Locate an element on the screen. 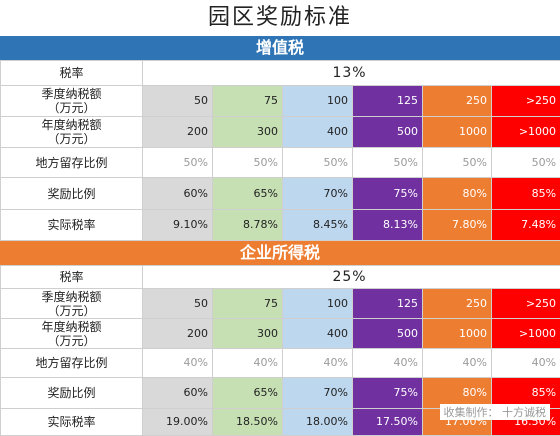 The height and width of the screenshot is (436, 560). table-row: 实际税率 9.10% 8.78% 8.45% 8.13% 7.80% 7.48% is located at coordinates (280, 225).